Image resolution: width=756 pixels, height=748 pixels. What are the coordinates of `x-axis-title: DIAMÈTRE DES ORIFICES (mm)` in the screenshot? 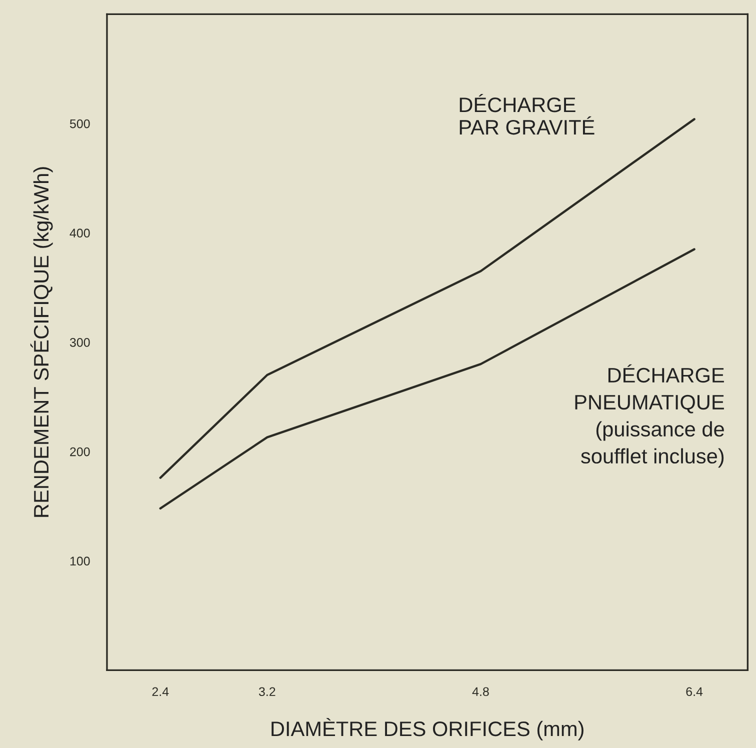 It's located at (428, 729).